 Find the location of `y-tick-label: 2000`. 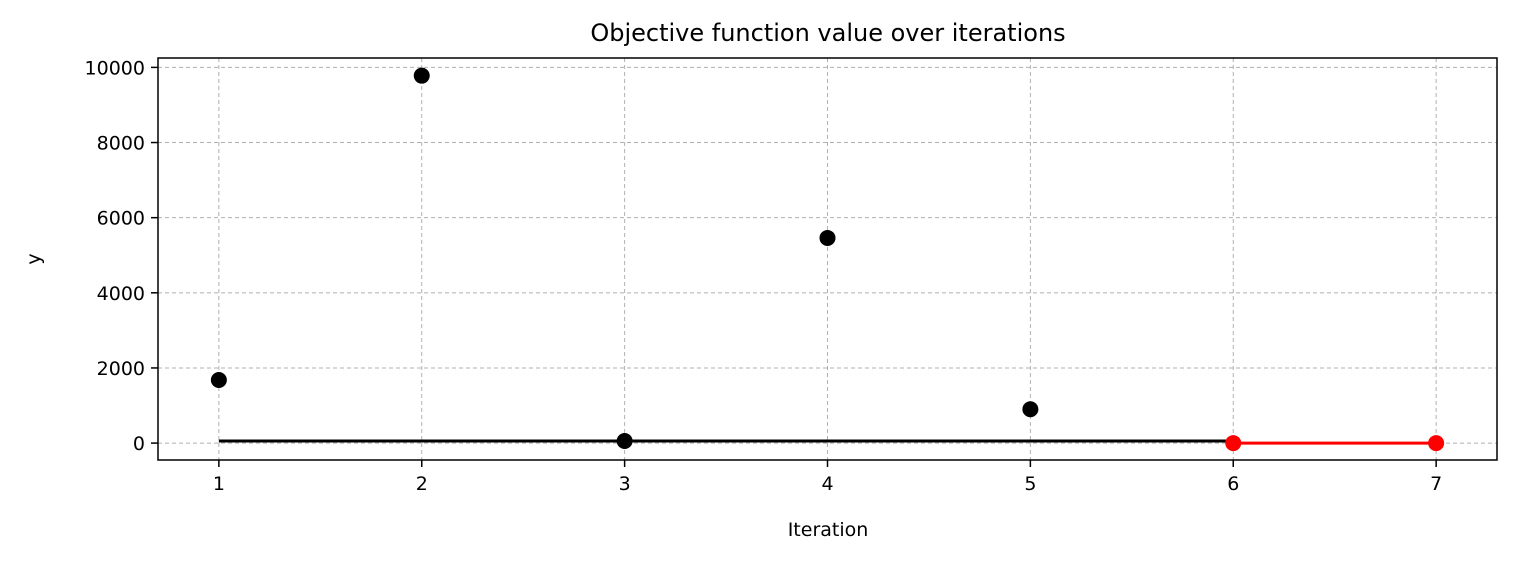

y-tick-label: 2000 is located at coordinates (121, 369).